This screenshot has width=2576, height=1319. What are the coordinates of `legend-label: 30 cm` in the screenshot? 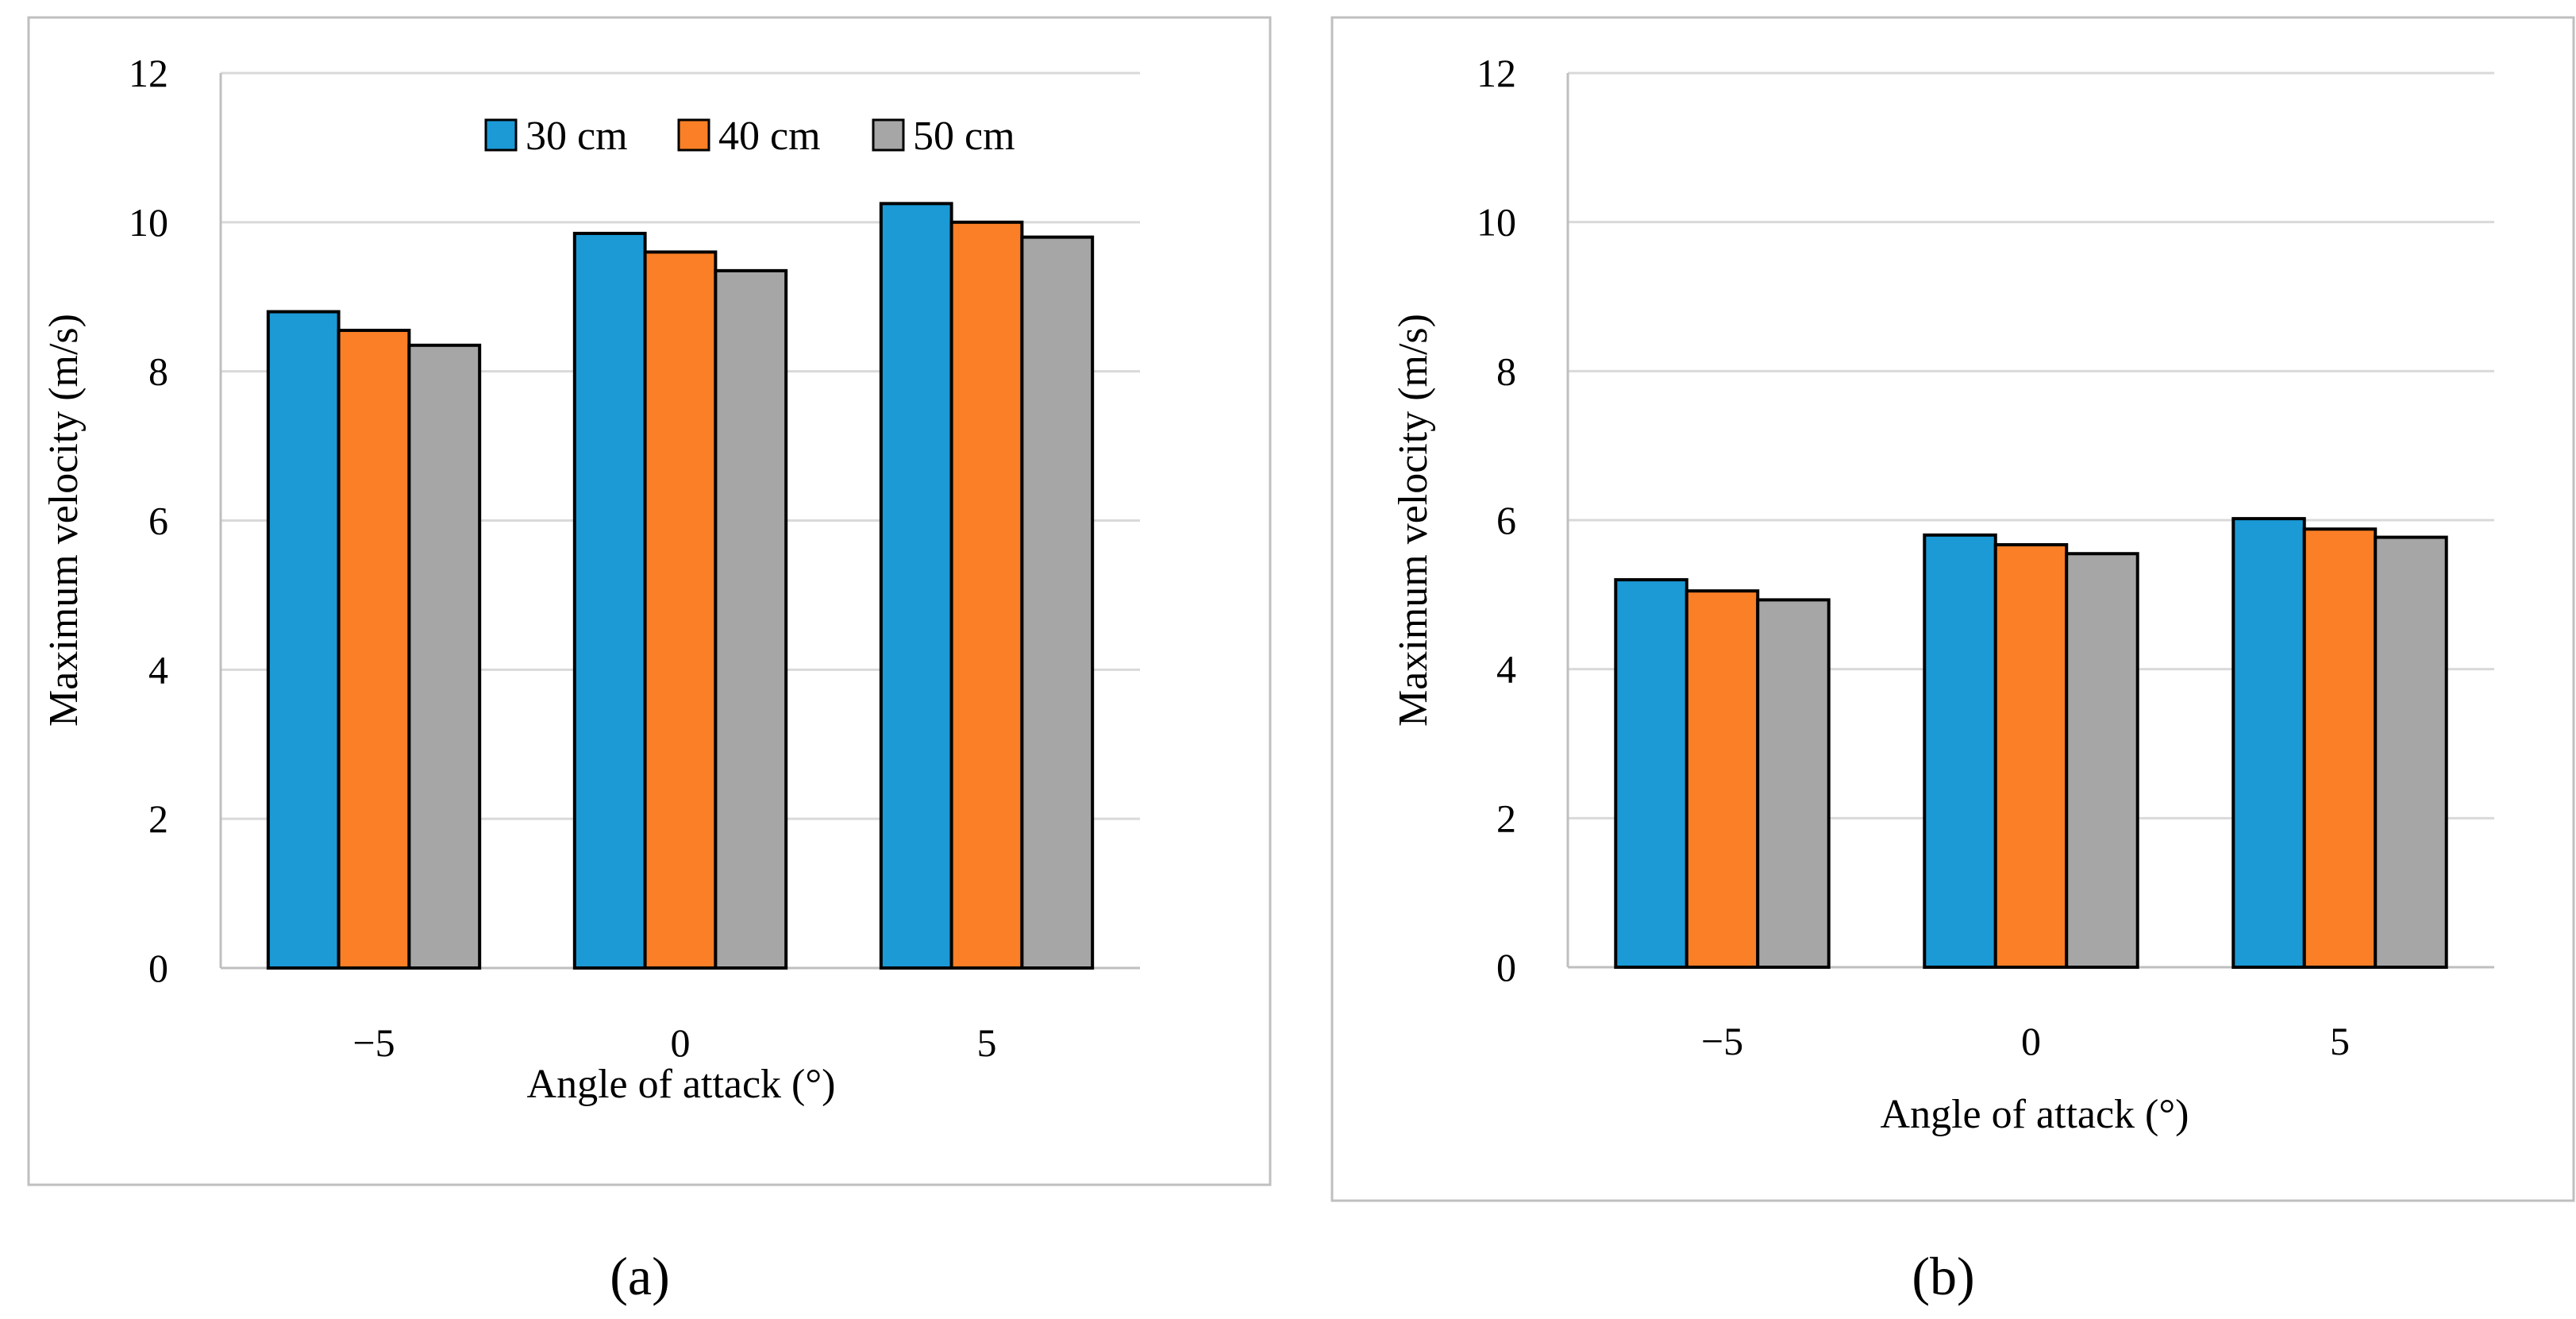 It's located at (577, 136).